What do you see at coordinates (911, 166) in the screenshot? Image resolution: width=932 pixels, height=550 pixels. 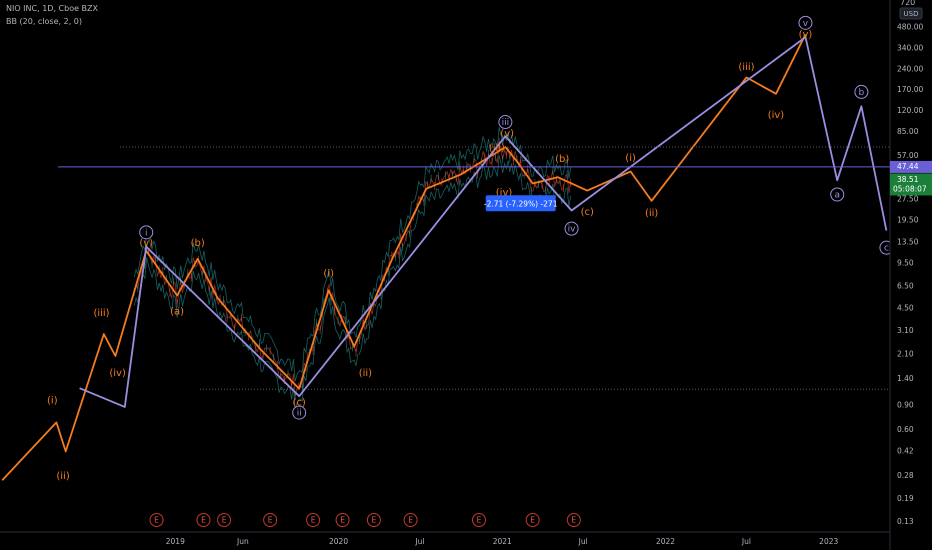 I see `horizontal-line-badge: 47.44` at bounding box center [911, 166].